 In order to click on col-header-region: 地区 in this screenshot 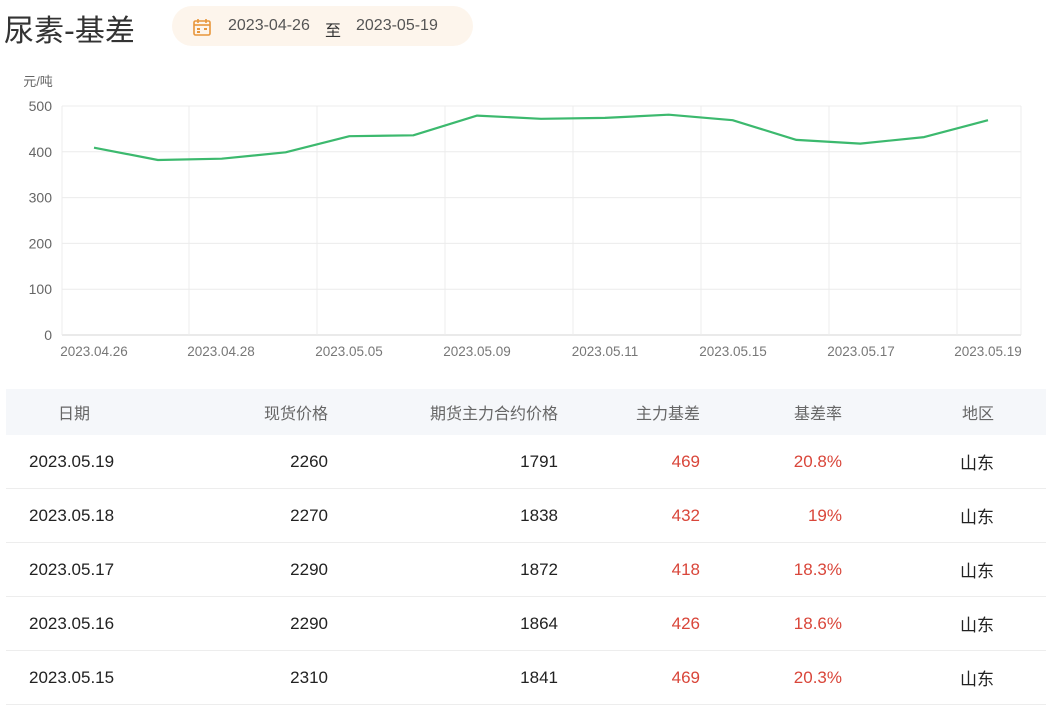, I will do `click(944, 412)`.